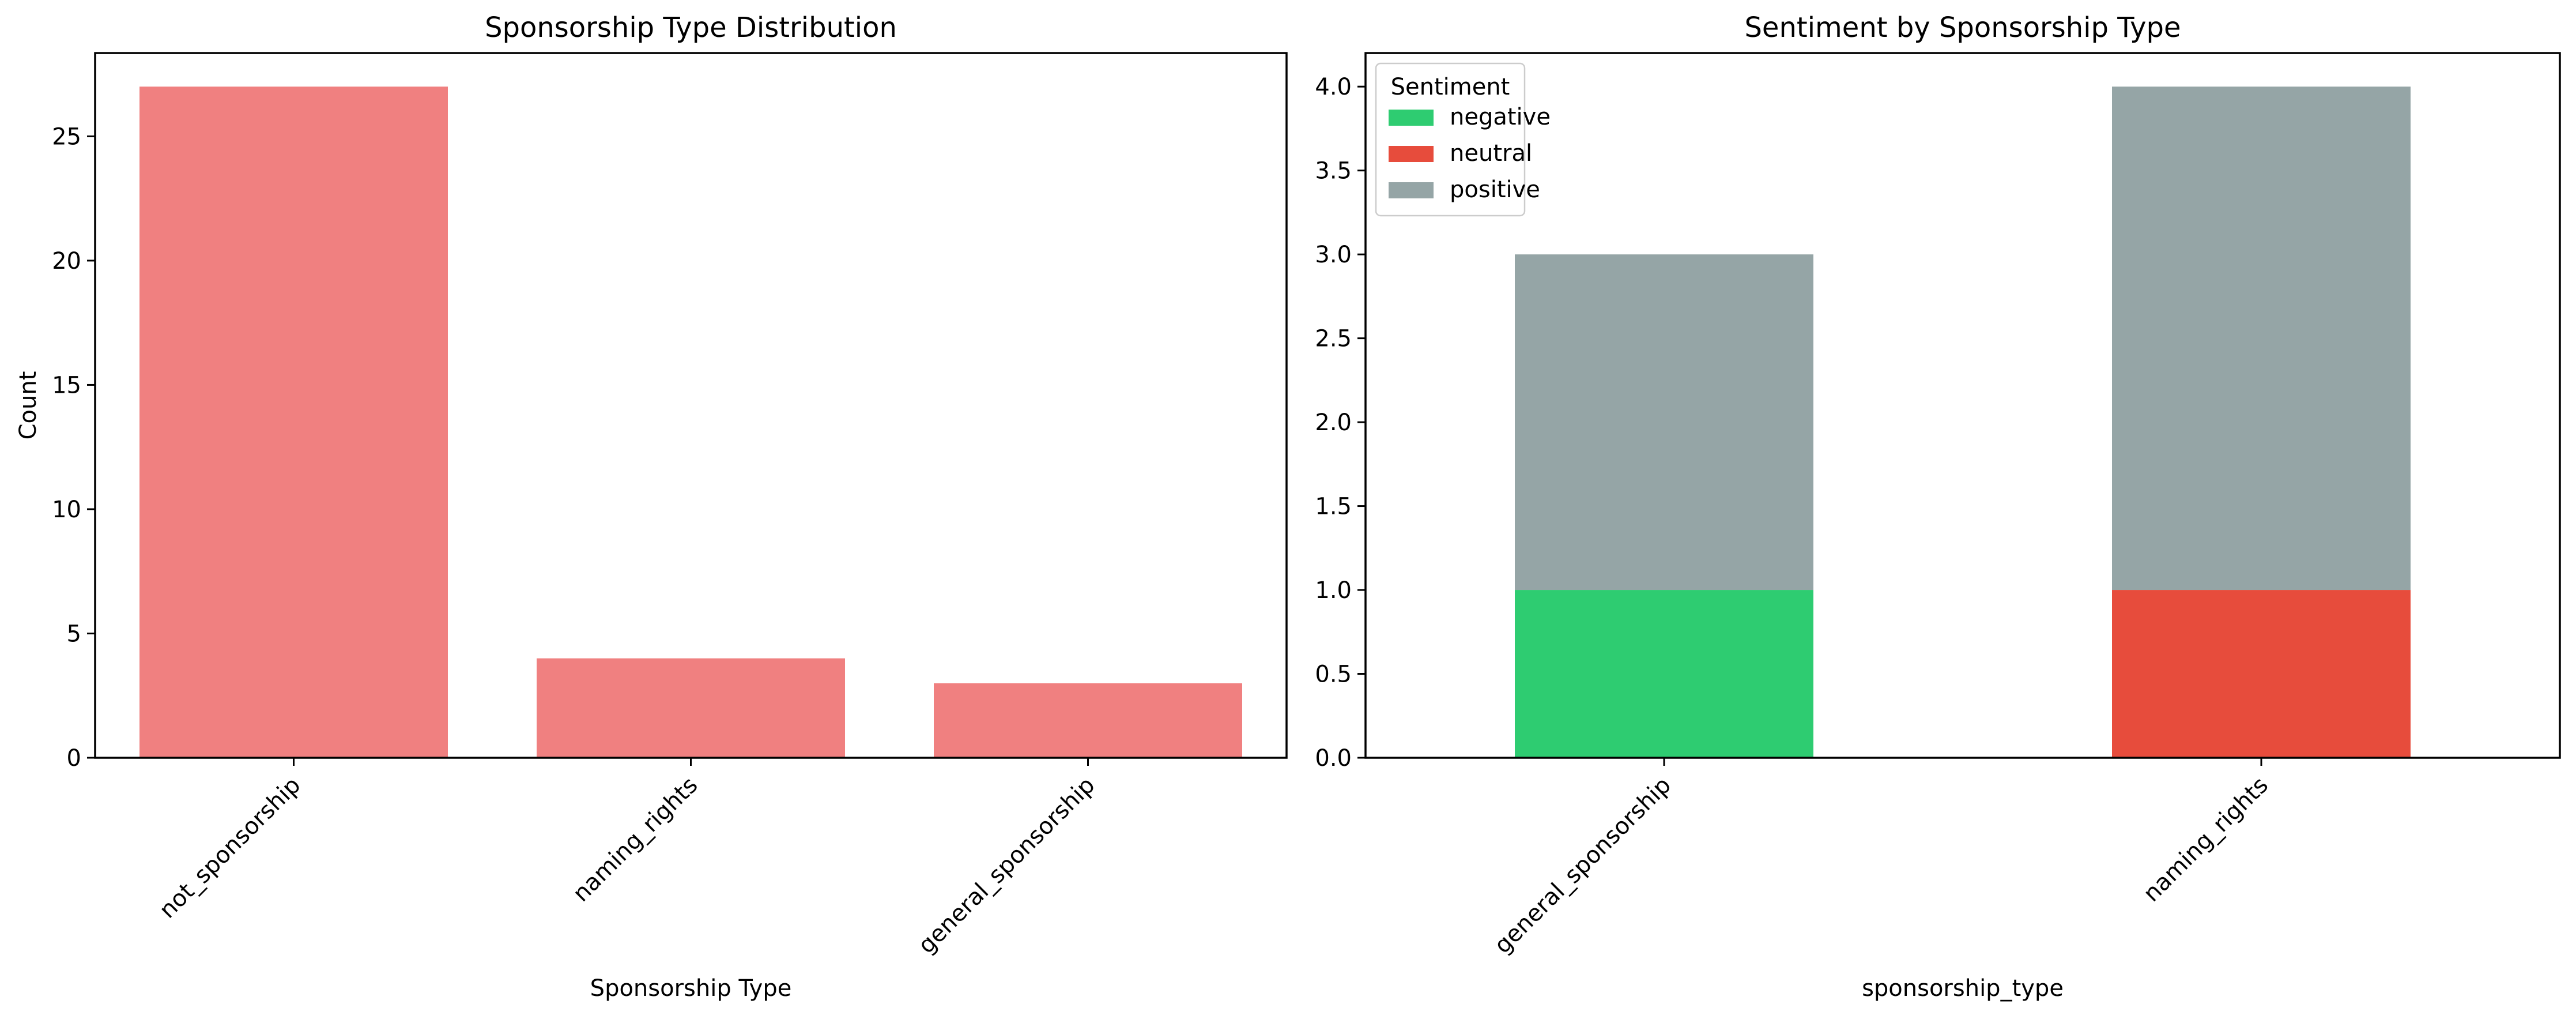  What do you see at coordinates (1963, 989) in the screenshot?
I see `x-axis-label: sponsorship_type` at bounding box center [1963, 989].